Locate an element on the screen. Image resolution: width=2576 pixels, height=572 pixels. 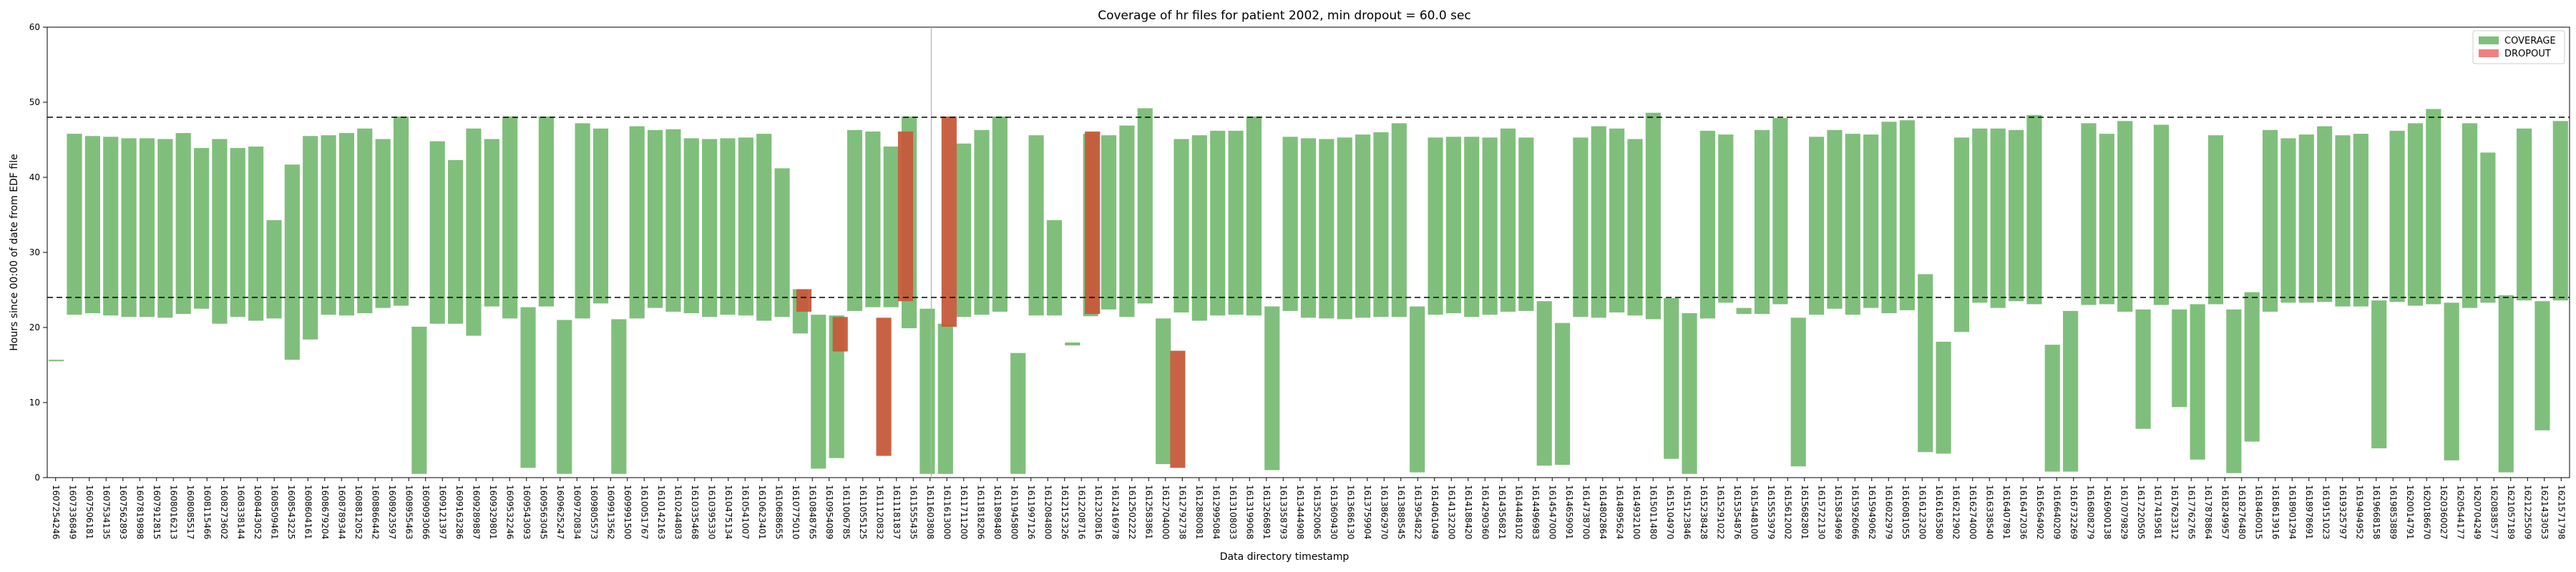
x-tick-label: 1617419581 is located at coordinates (2157, 512).